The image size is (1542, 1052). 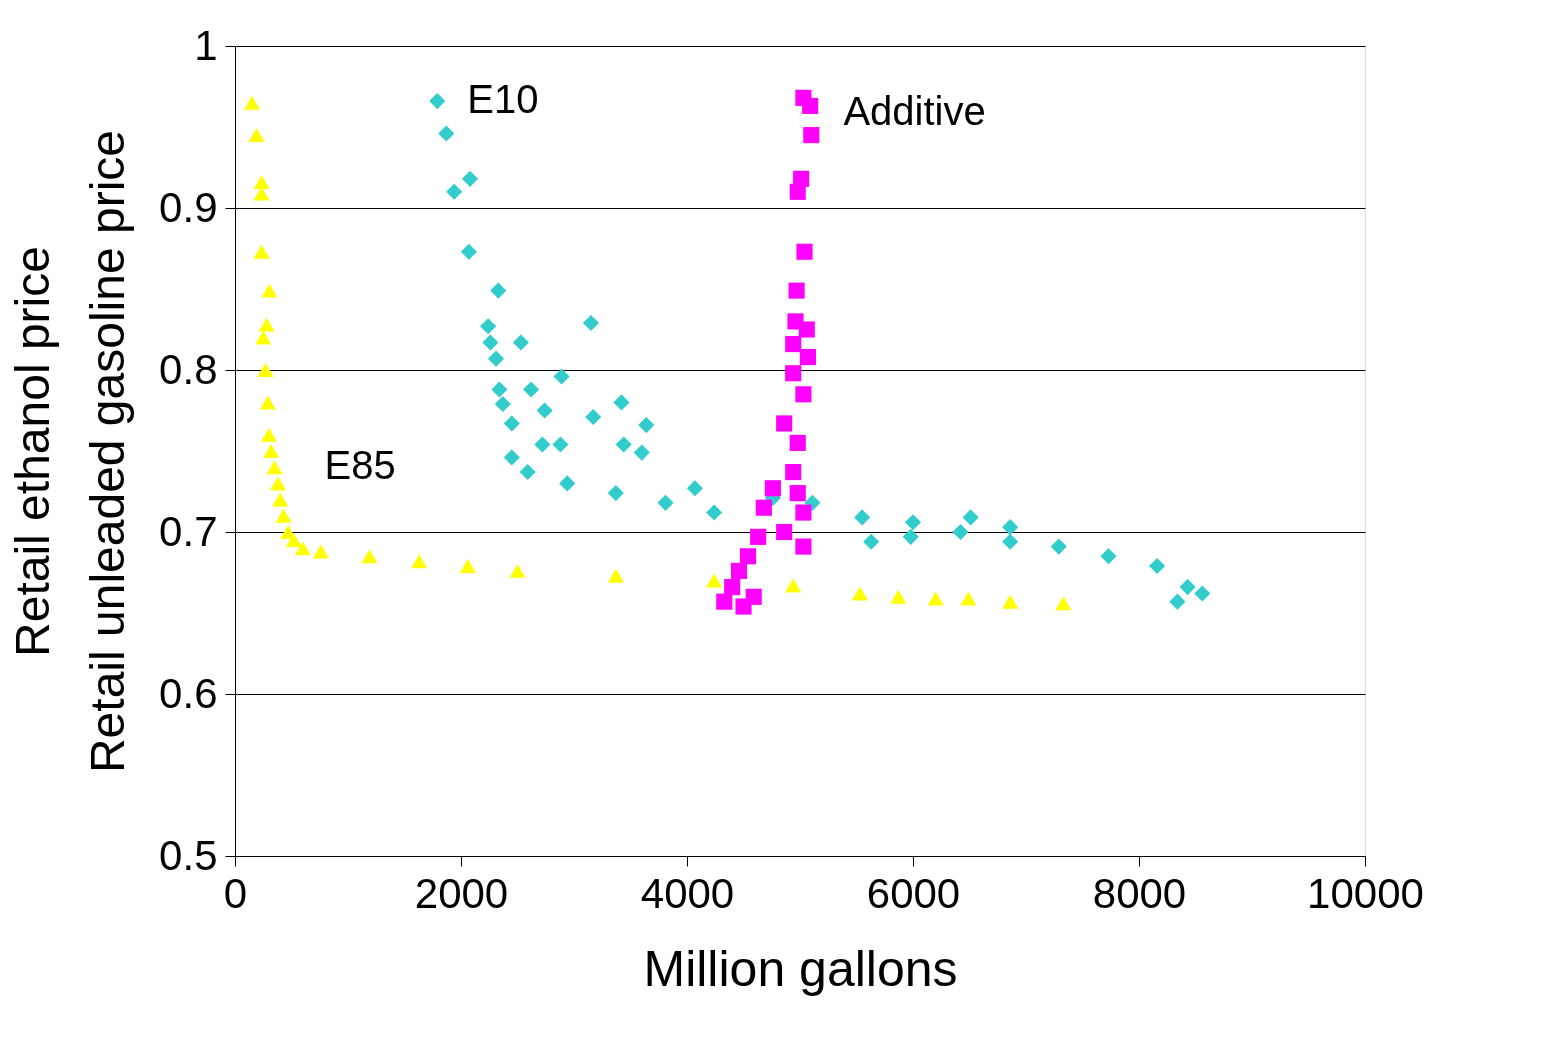 I want to click on x-tick-label: 8000, so click(x=1139, y=893).